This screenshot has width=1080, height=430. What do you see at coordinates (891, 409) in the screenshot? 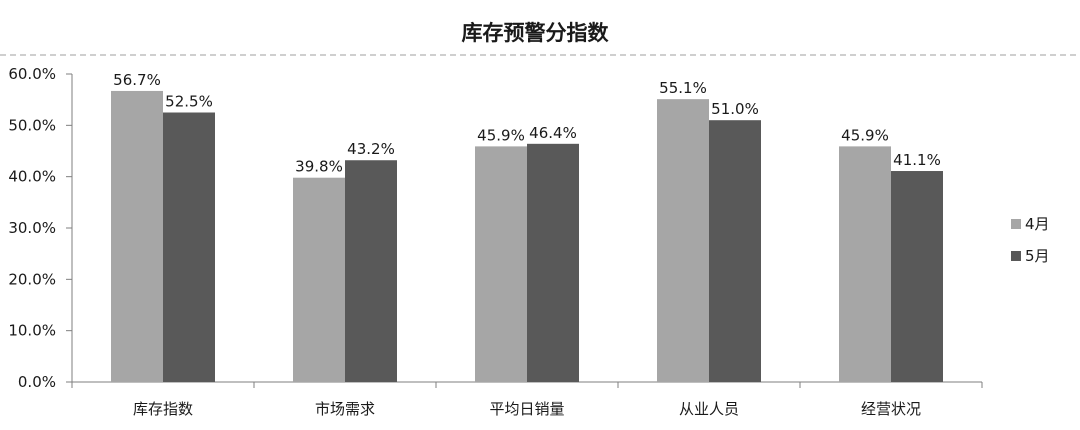
I see `category-label: 经营状况` at bounding box center [891, 409].